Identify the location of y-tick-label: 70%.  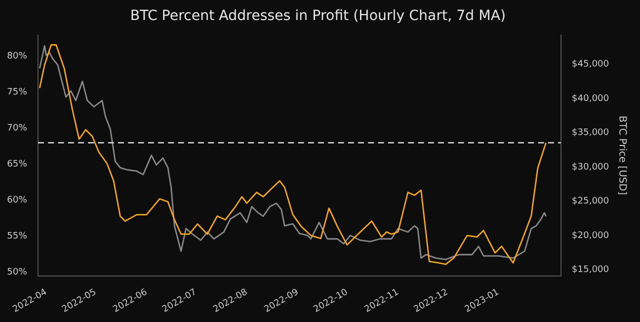
(17, 129).